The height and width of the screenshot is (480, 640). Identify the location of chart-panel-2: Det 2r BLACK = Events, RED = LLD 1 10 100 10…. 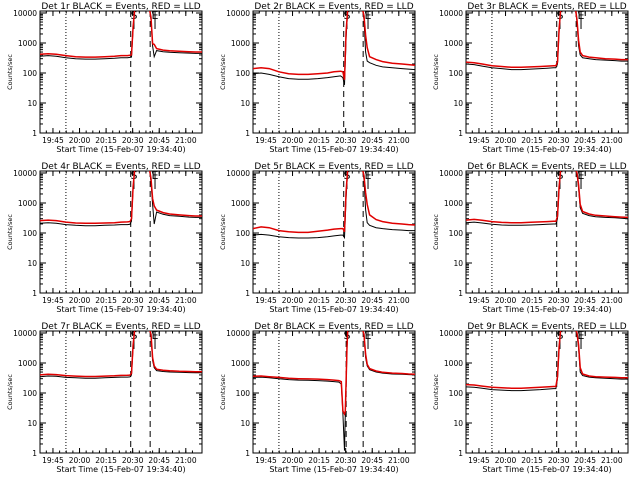
(317, 78).